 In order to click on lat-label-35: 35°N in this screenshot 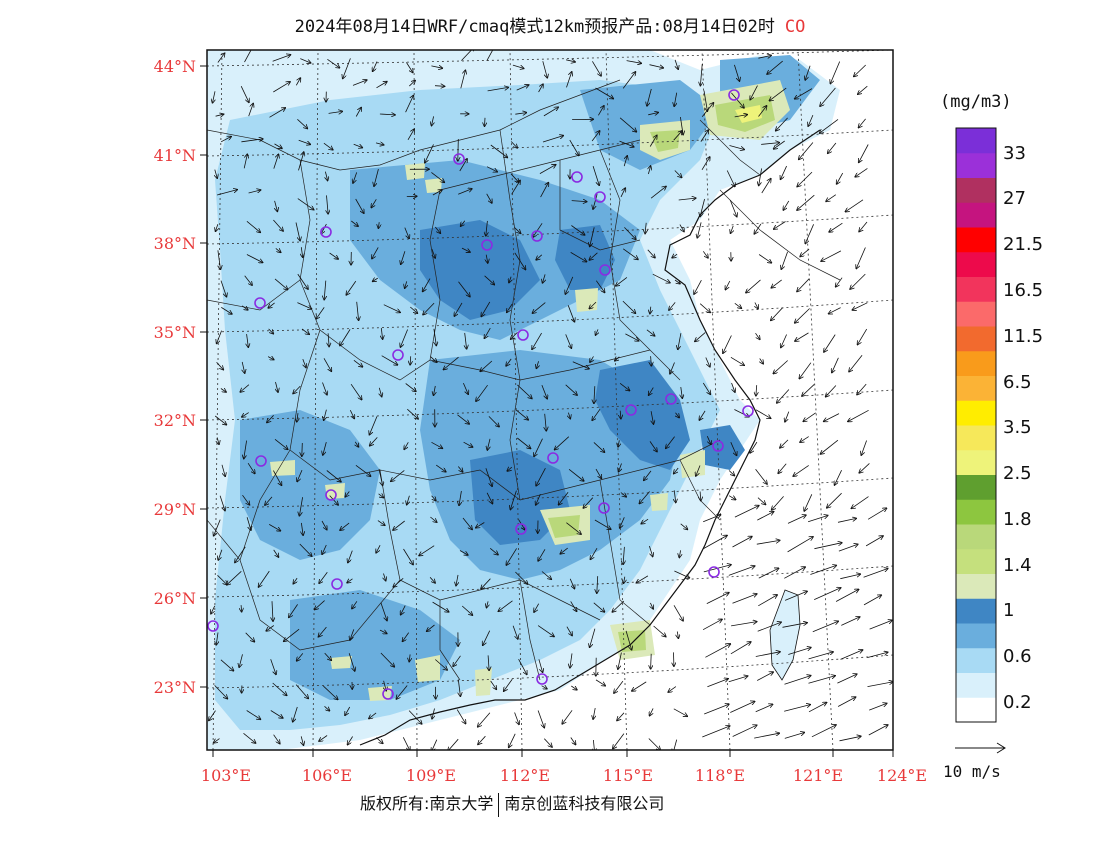, I will do `click(175, 332)`.